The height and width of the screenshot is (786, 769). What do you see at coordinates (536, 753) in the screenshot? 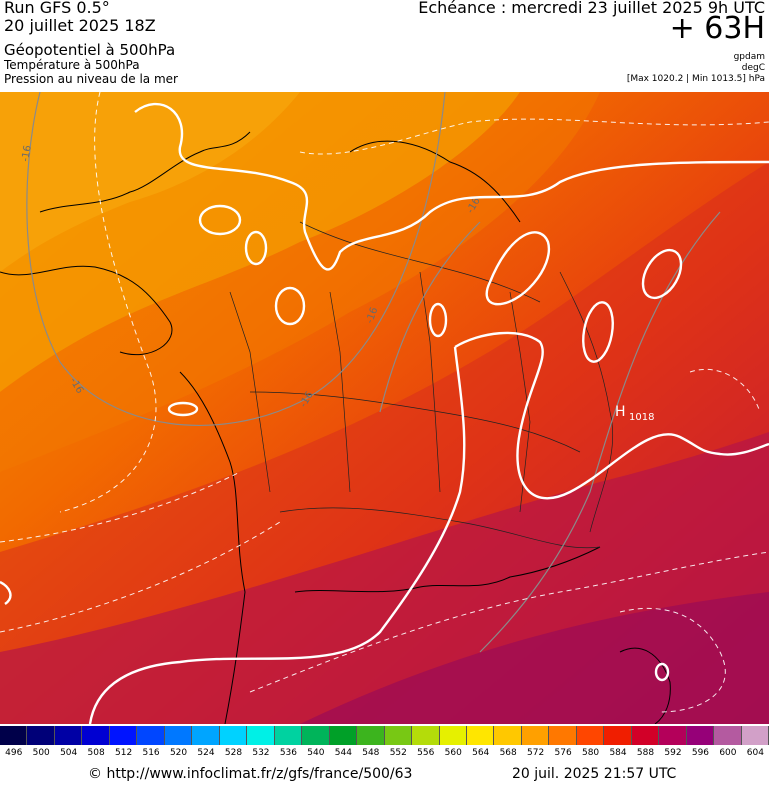
I see `colorbar-label: 572` at bounding box center [536, 753].